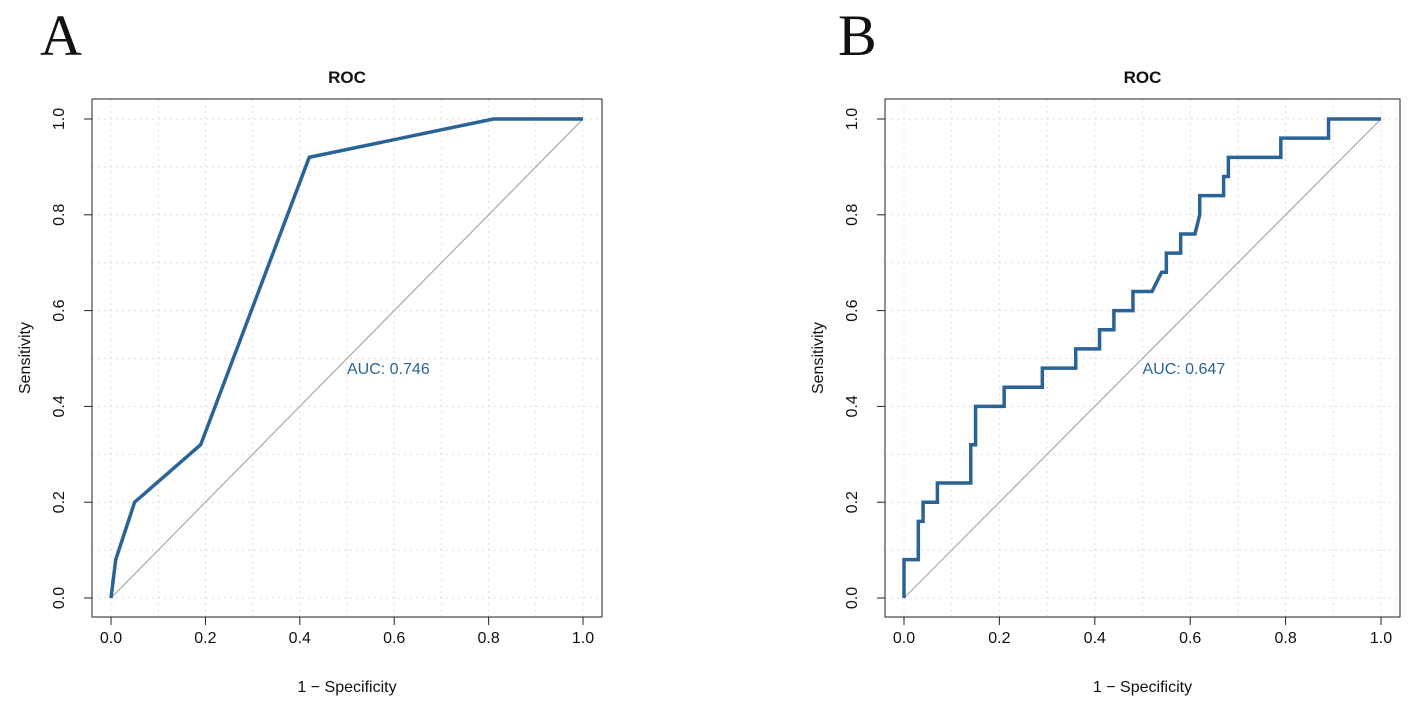  I want to click on auc-annotation: AUC: 0.647, so click(1184, 369).